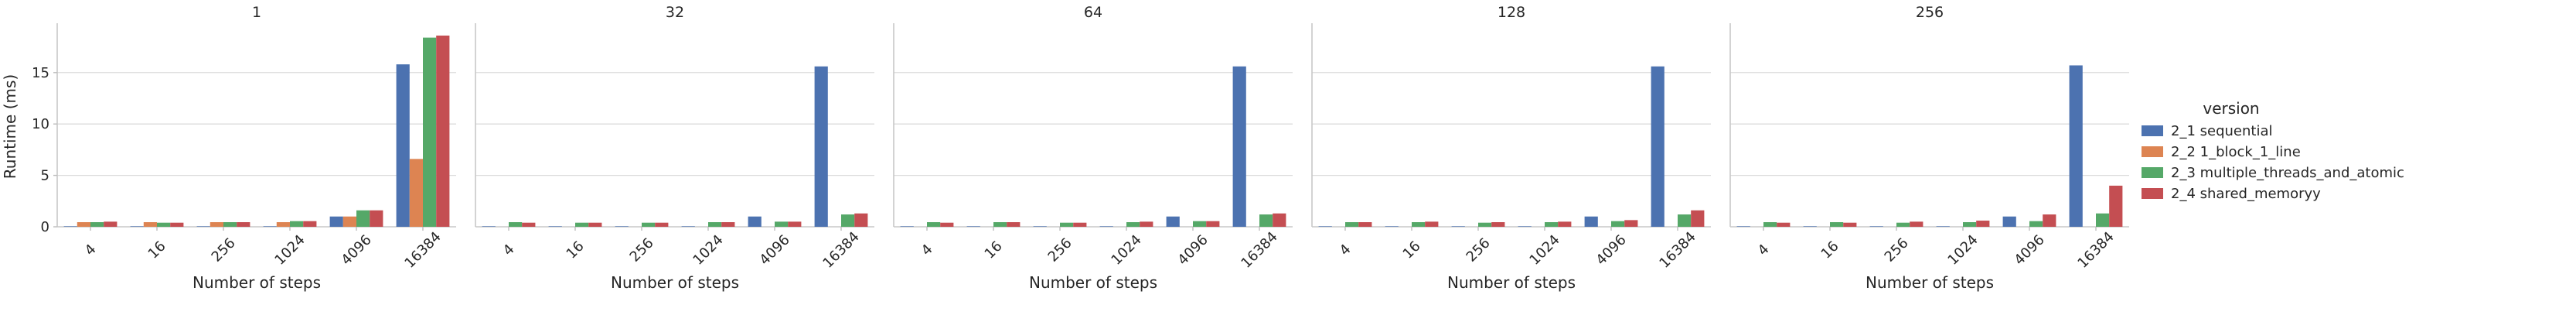  What do you see at coordinates (10, 126) in the screenshot?
I see `y-axis-label: Runtime (ms)` at bounding box center [10, 126].